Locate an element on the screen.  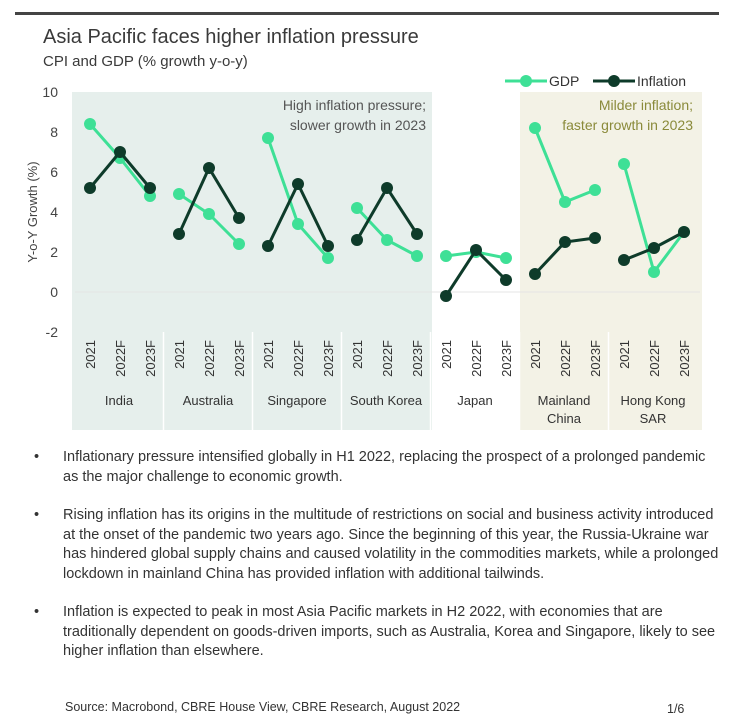
group-label: Mainland is located at coordinates (564, 400).